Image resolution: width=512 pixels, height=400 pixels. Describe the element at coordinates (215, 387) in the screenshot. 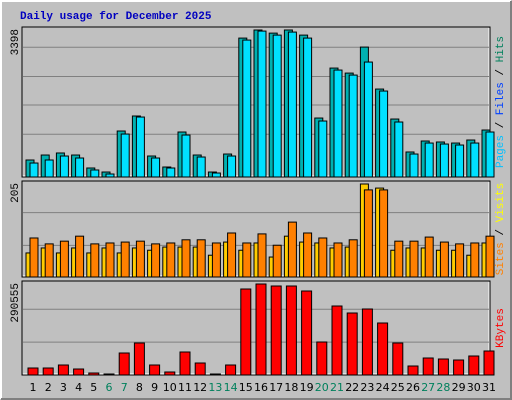

I see `x-tick-label: 13` at that location.